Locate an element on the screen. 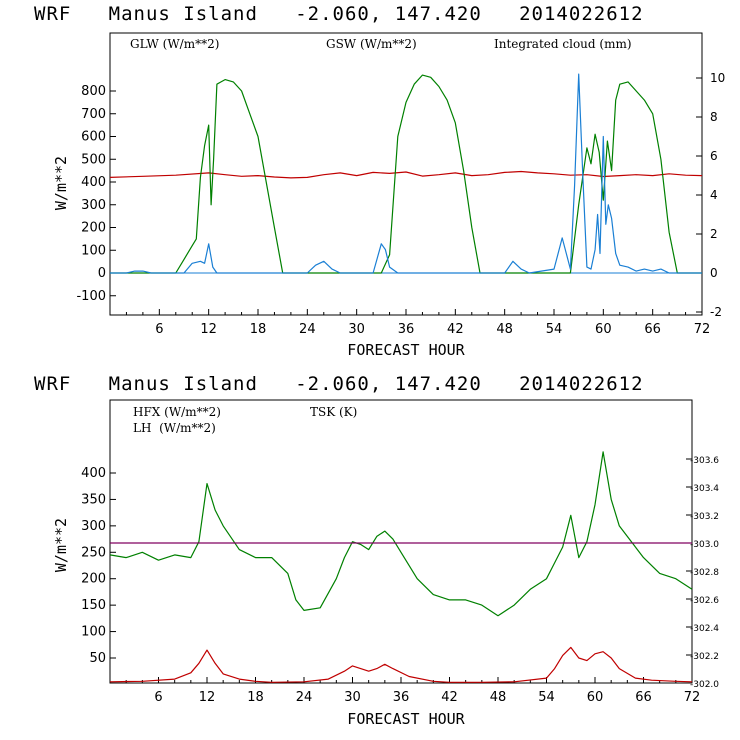  chart-1-legend-glw: GLW (W/m**2) is located at coordinates (174, 44).